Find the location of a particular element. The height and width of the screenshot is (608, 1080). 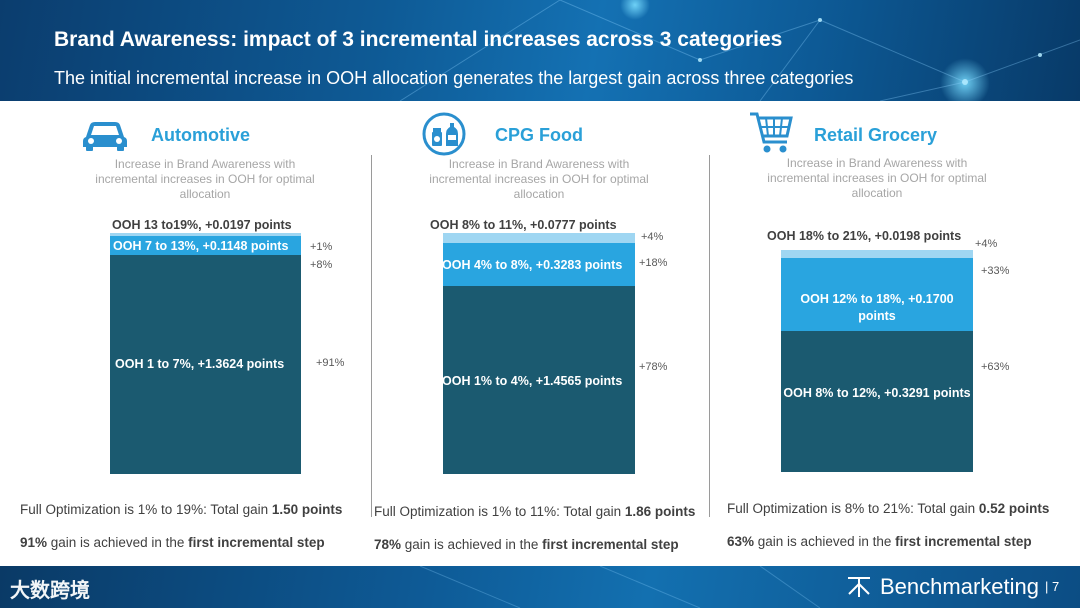

benchmarketing-logo-icon is located at coordinates (859, 587).